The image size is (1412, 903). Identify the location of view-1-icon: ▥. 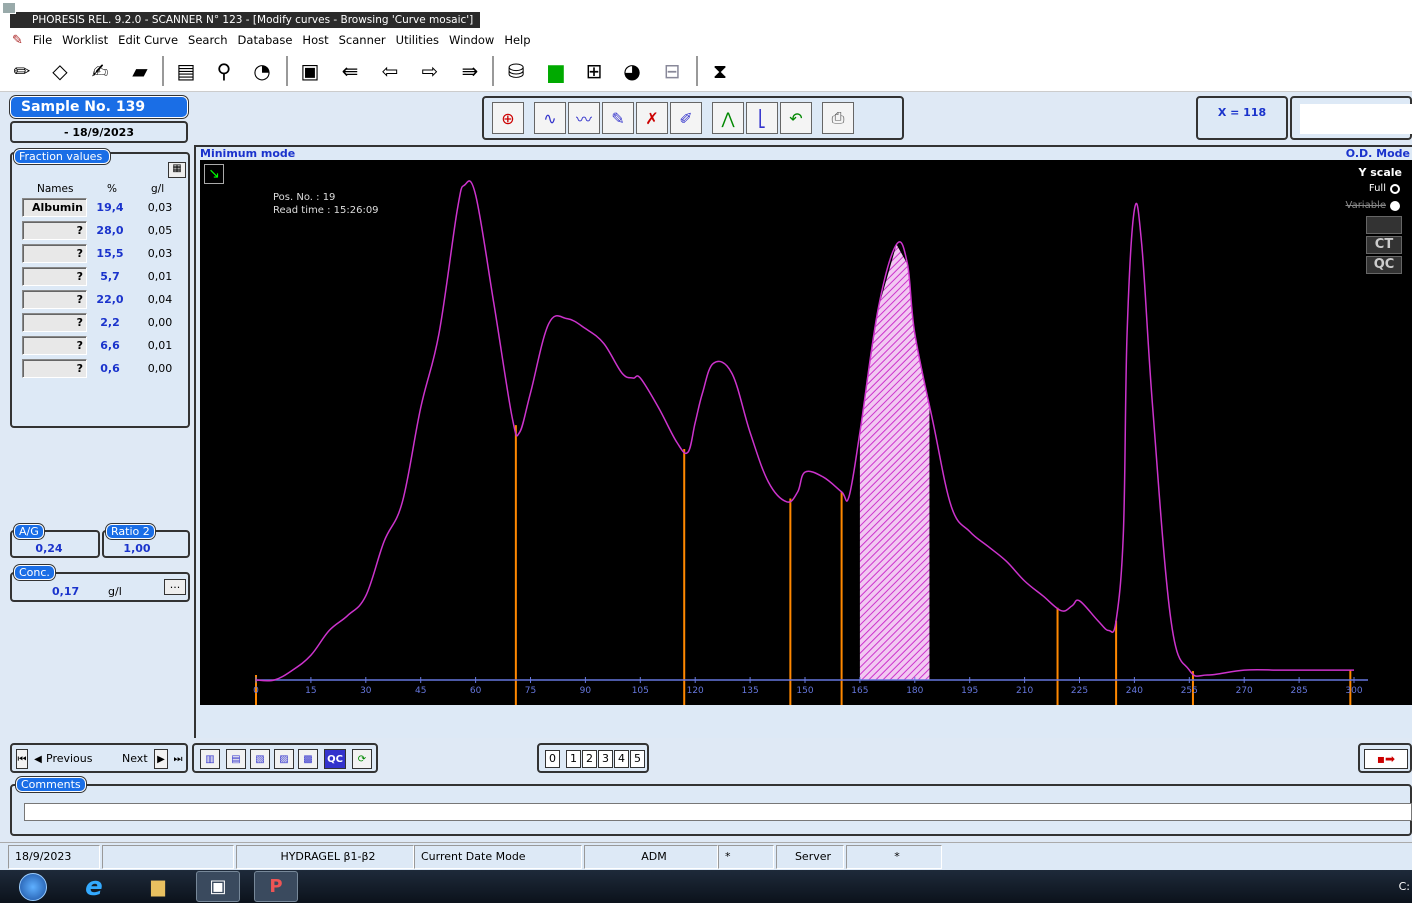
(210, 759).